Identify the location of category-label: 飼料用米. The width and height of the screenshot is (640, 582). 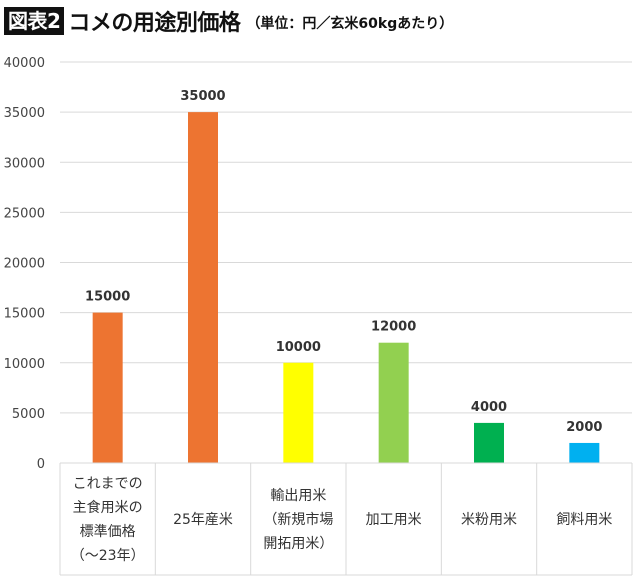
(584, 520).